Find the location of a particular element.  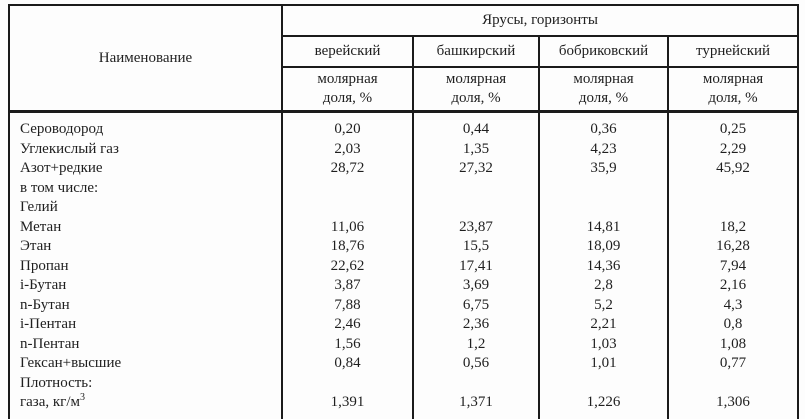

cell-value: 1,306 is located at coordinates (733, 406).